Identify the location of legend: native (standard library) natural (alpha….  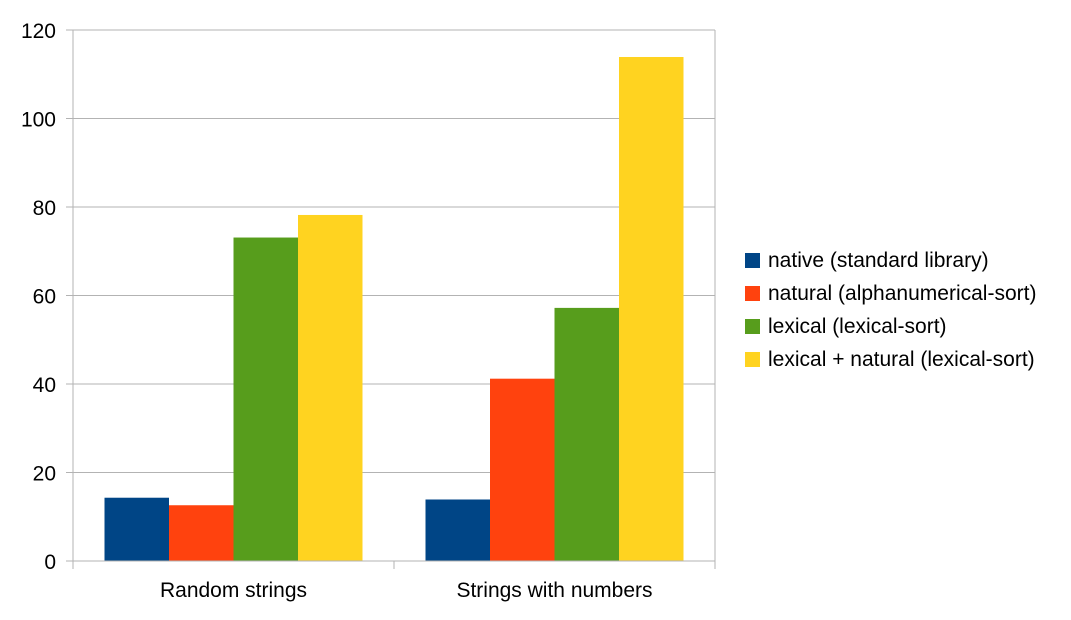
(890, 310).